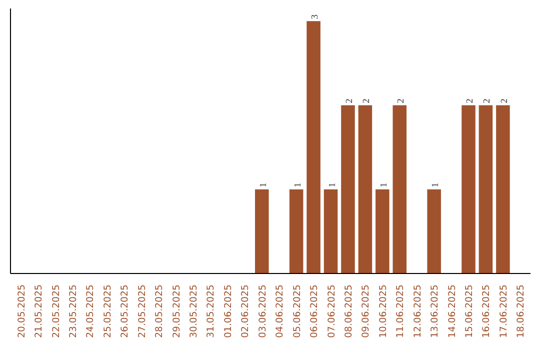 This screenshot has width=540, height=340. I want to click on x-tick-label: 24.05.2025, so click(90, 311).